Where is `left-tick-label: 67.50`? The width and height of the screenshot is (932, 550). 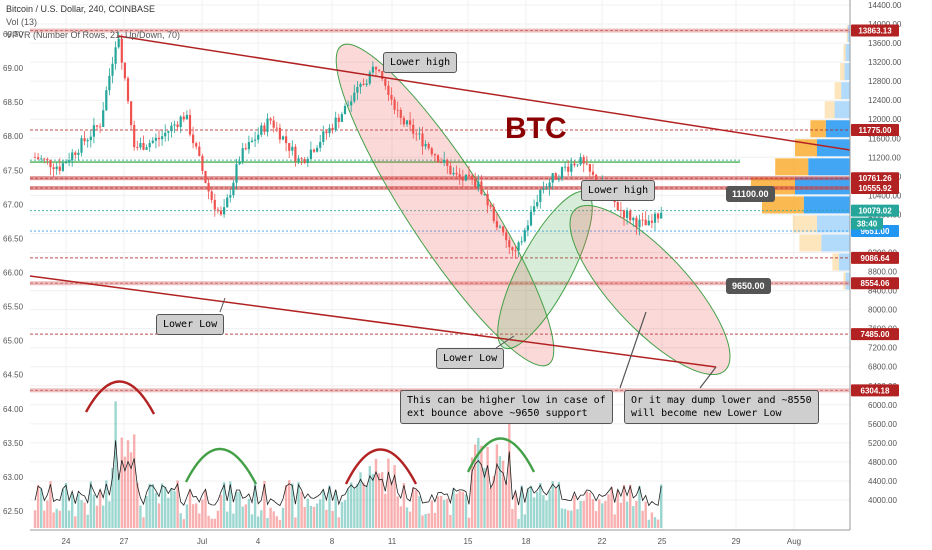
left-tick-label: 67.50 is located at coordinates (13, 170).